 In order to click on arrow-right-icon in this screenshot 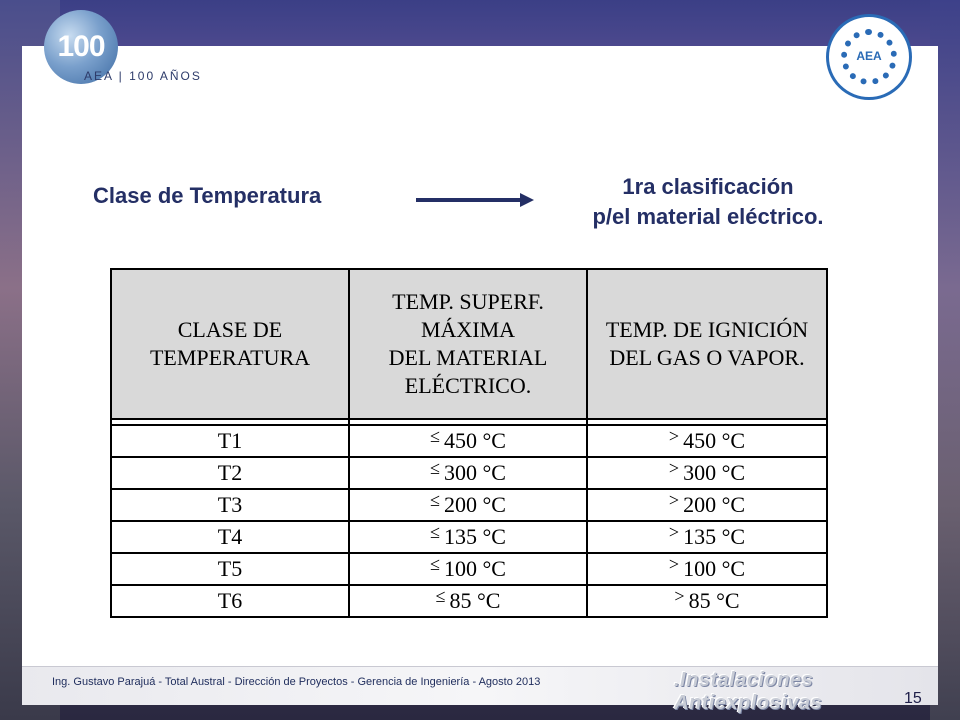, I will do `click(469, 200)`.